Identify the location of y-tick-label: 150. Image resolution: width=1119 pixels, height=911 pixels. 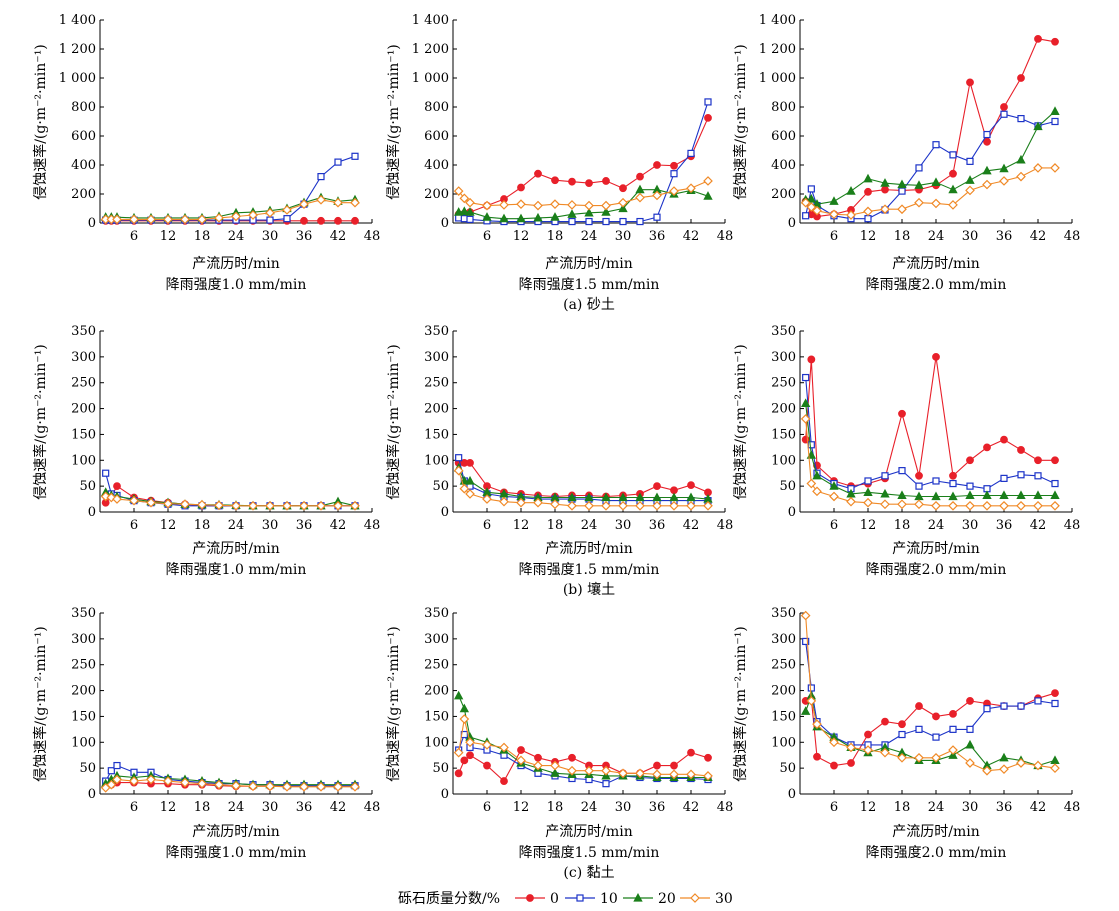
(436, 434).